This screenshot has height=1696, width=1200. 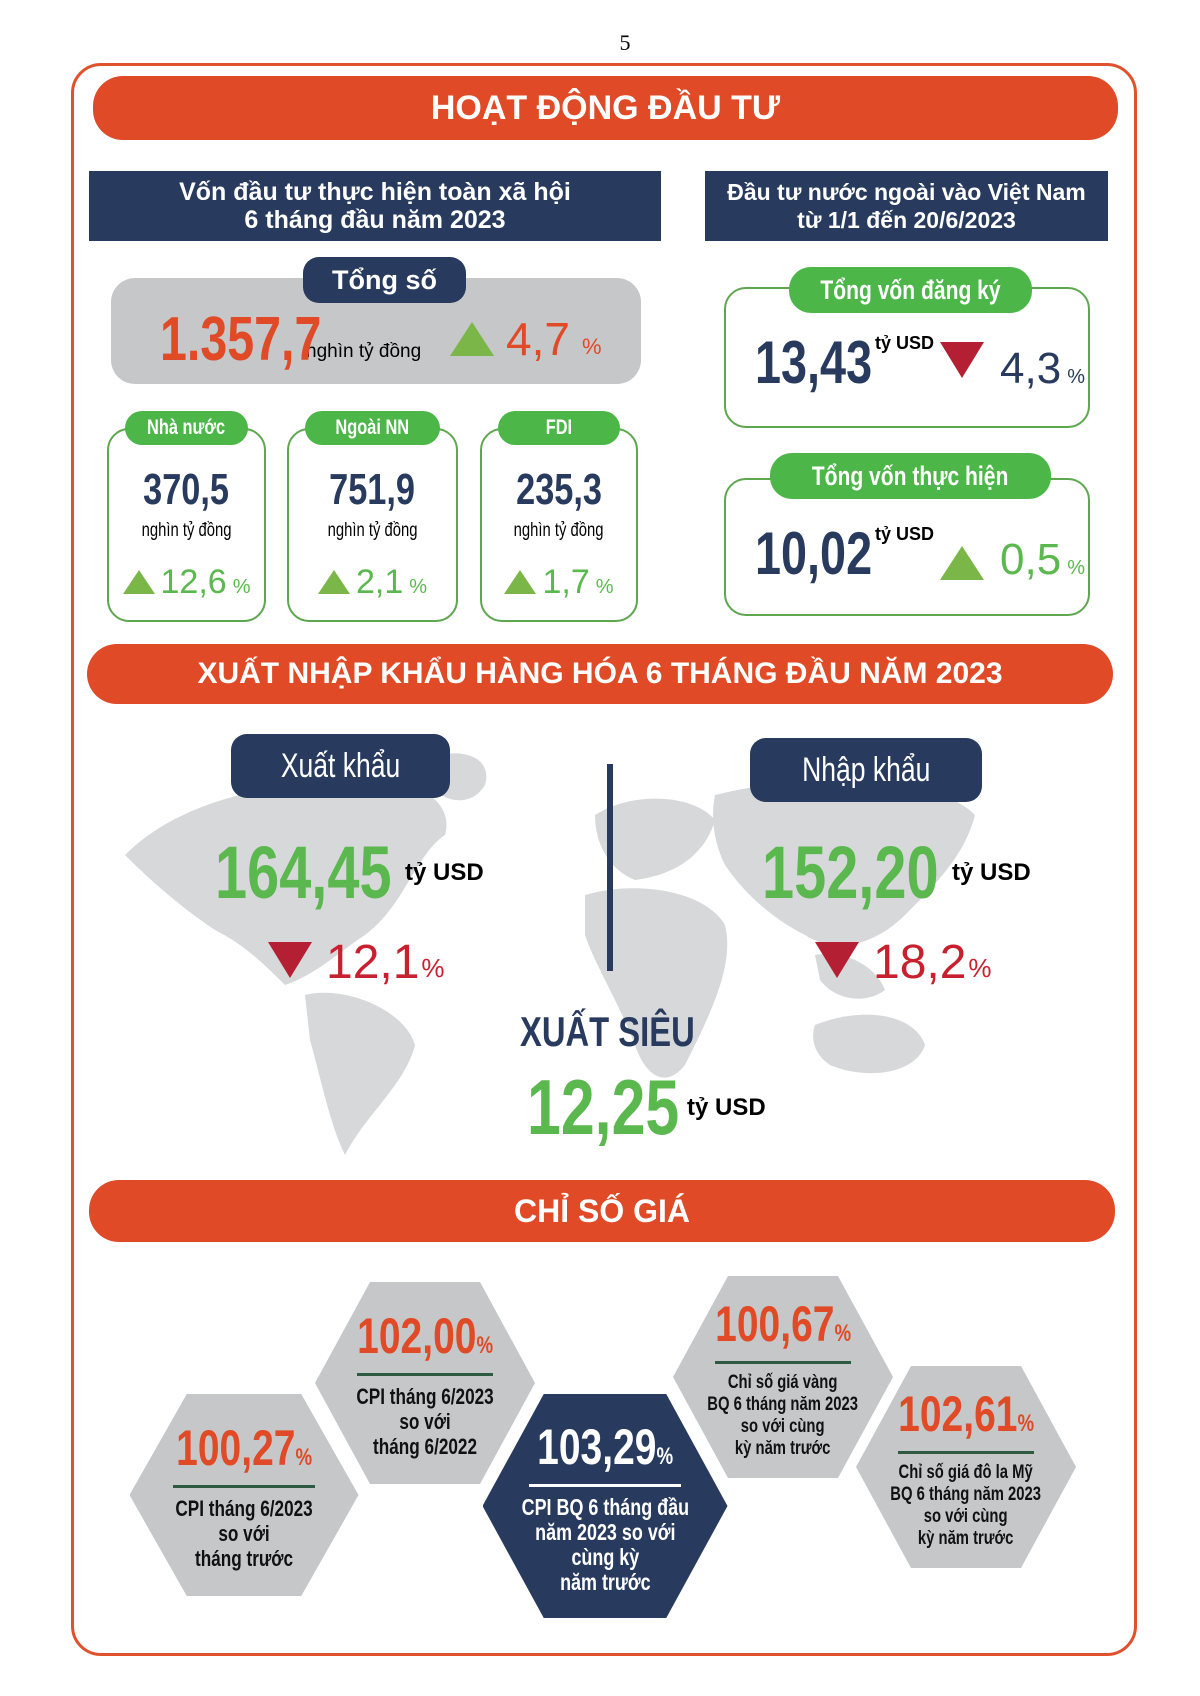 I want to click on hex-value: 100,67, so click(x=775, y=1323).